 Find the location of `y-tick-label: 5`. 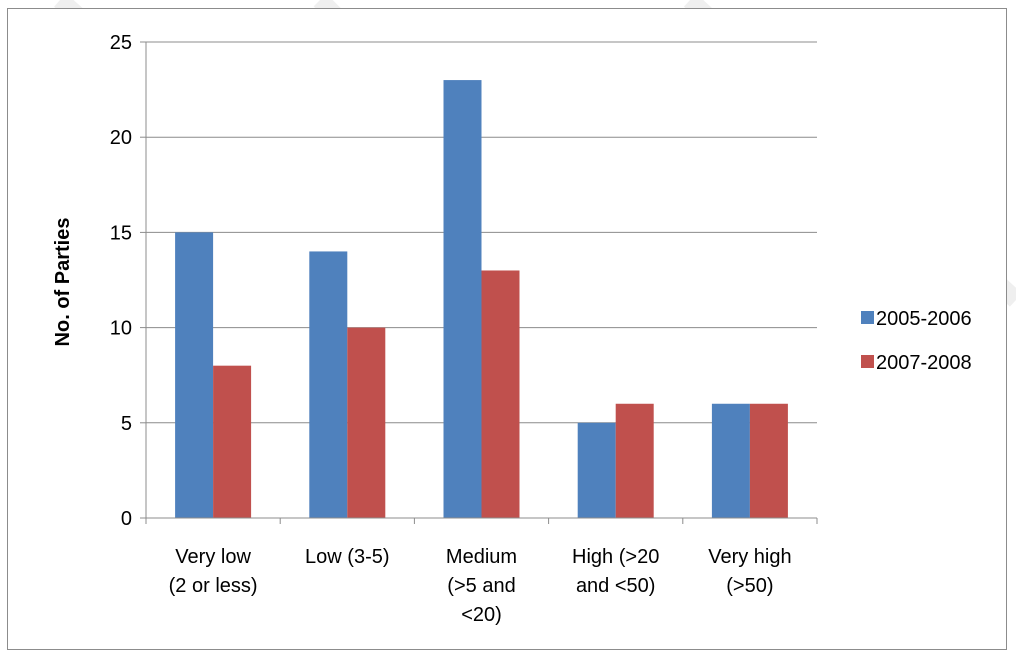

y-tick-label: 5 is located at coordinates (126, 424).